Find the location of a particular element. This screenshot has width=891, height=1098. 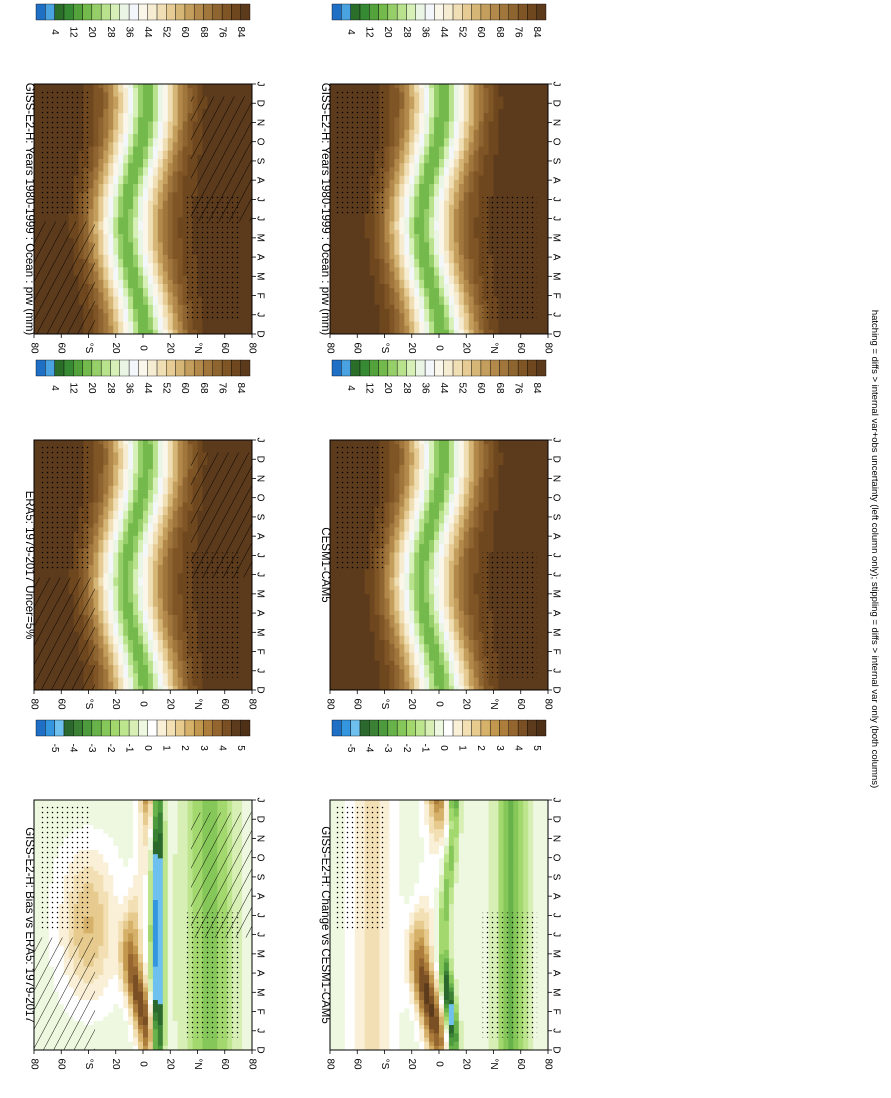

colorbar-label: 84 is located at coordinates (240, 32).